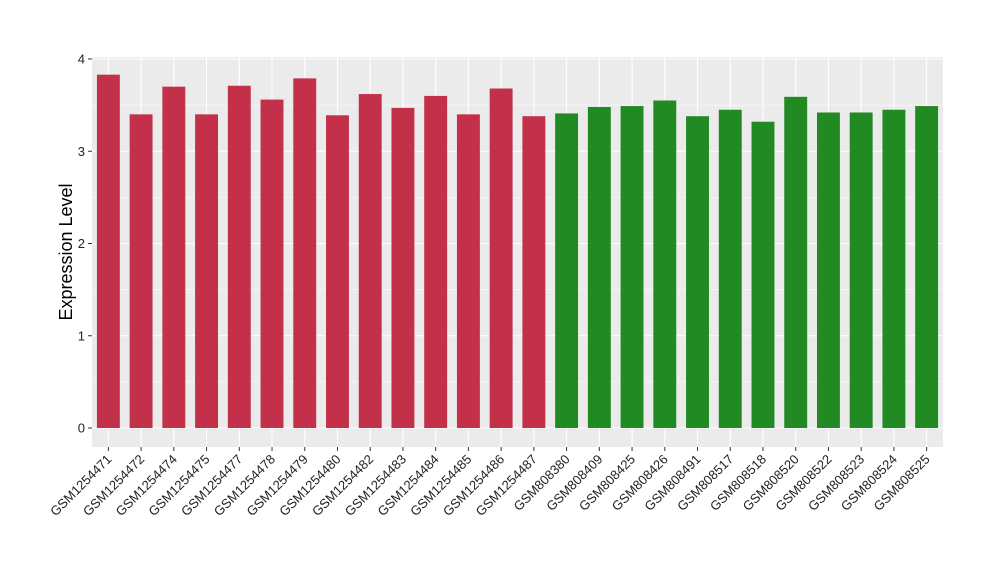 This screenshot has height=580, width=1000. I want to click on bar-GSM808380, so click(567, 271).